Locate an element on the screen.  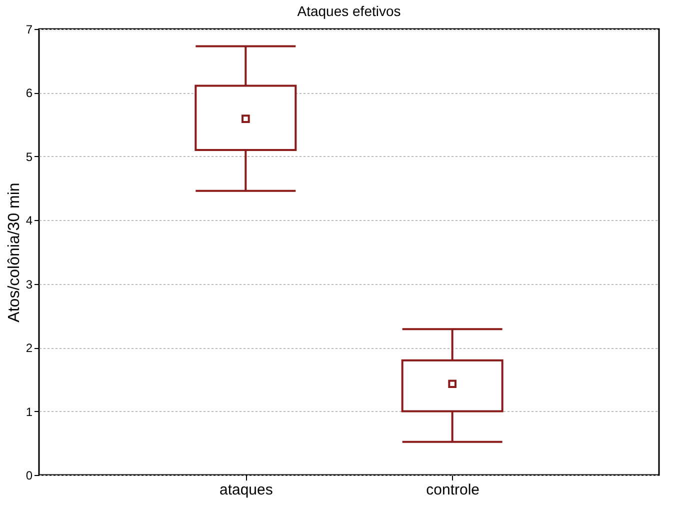
chart-title: Ataques efetivos is located at coordinates (349, 11).